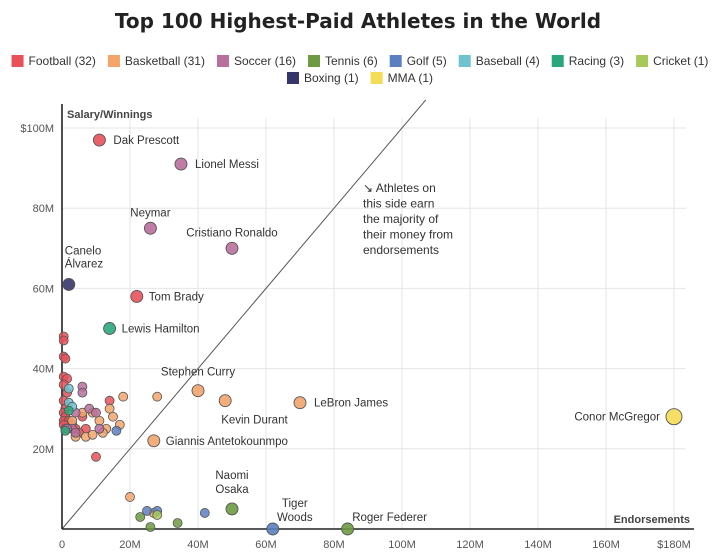 This screenshot has height=558, width=720. What do you see at coordinates (399, 188) in the screenshot?
I see `annotation-line: ↘ Athletes on` at bounding box center [399, 188].